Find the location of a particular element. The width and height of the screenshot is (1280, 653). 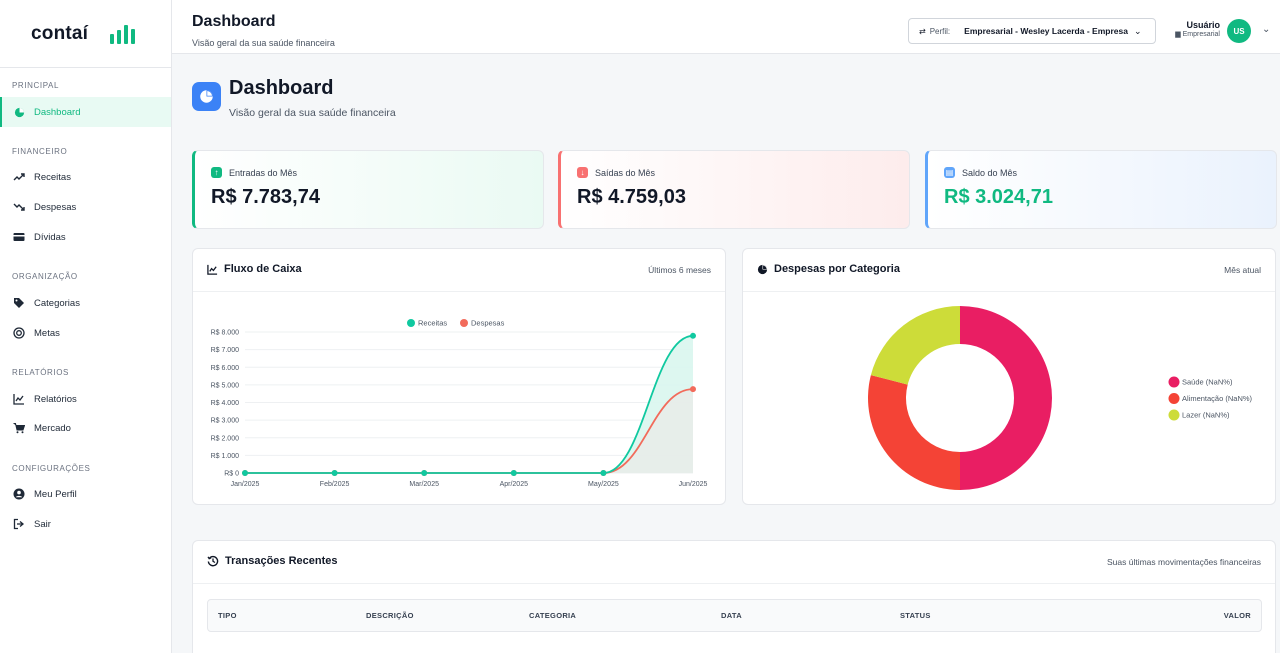

line-chart-icon is located at coordinates (19, 399).